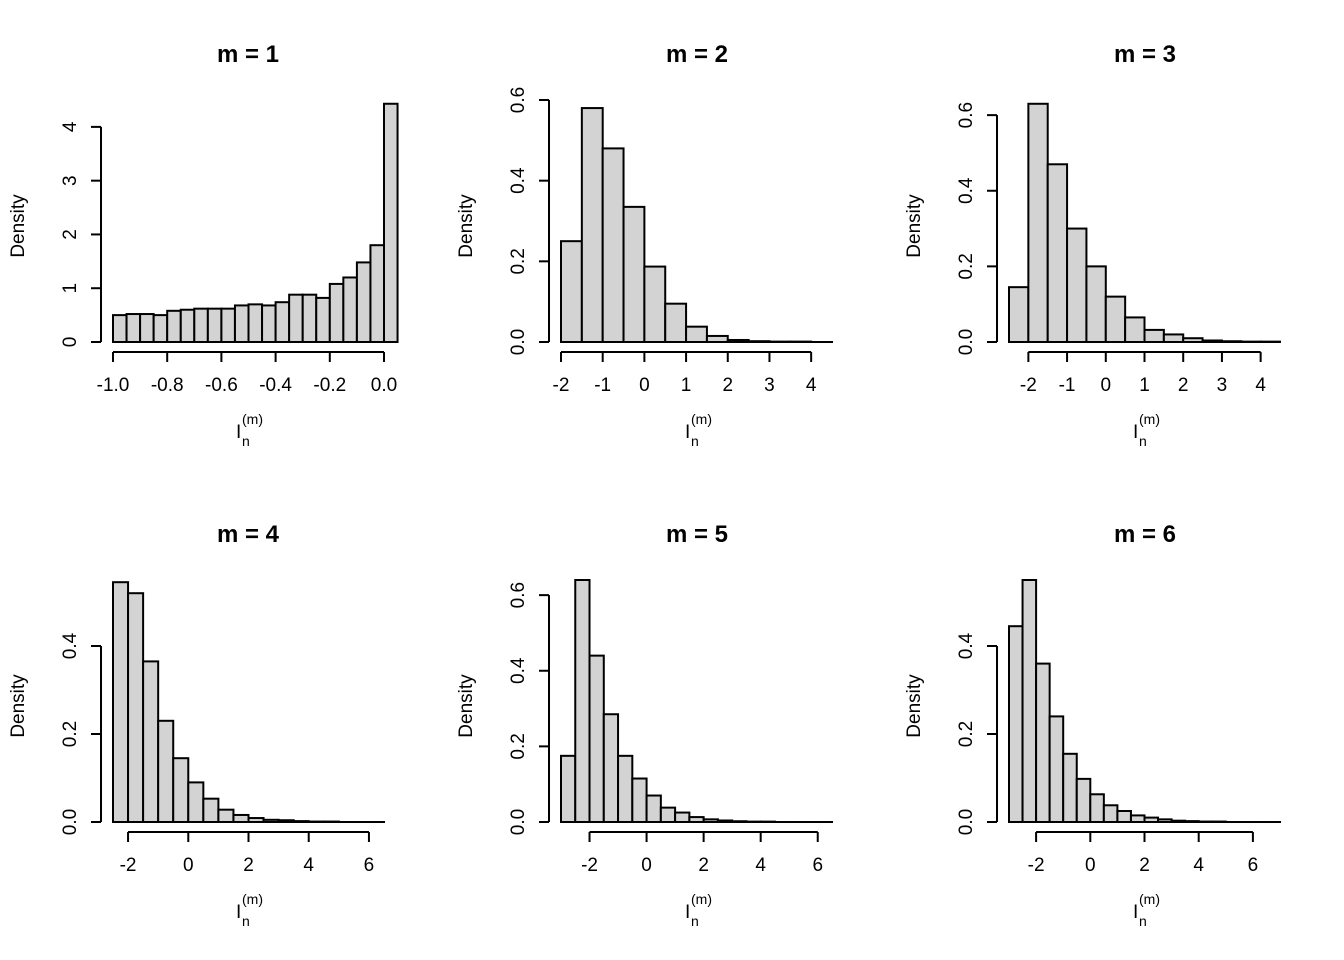 The image size is (1344, 960). I want to click on y-tick-label: 2, so click(70, 234).